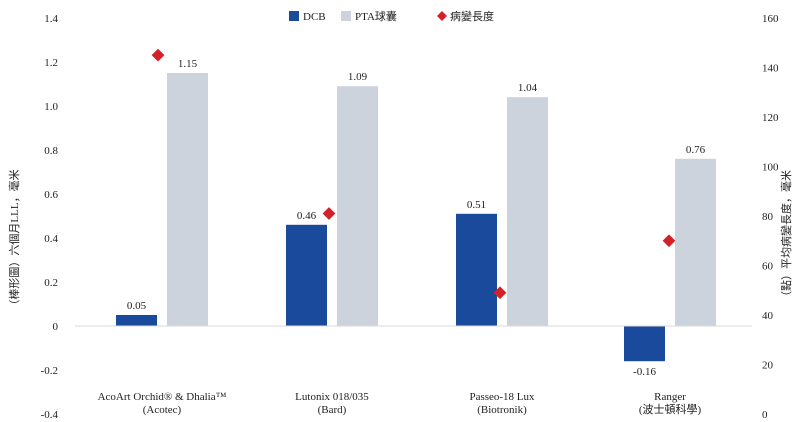  I want to click on y-tick-label: -0.2, so click(49, 371).